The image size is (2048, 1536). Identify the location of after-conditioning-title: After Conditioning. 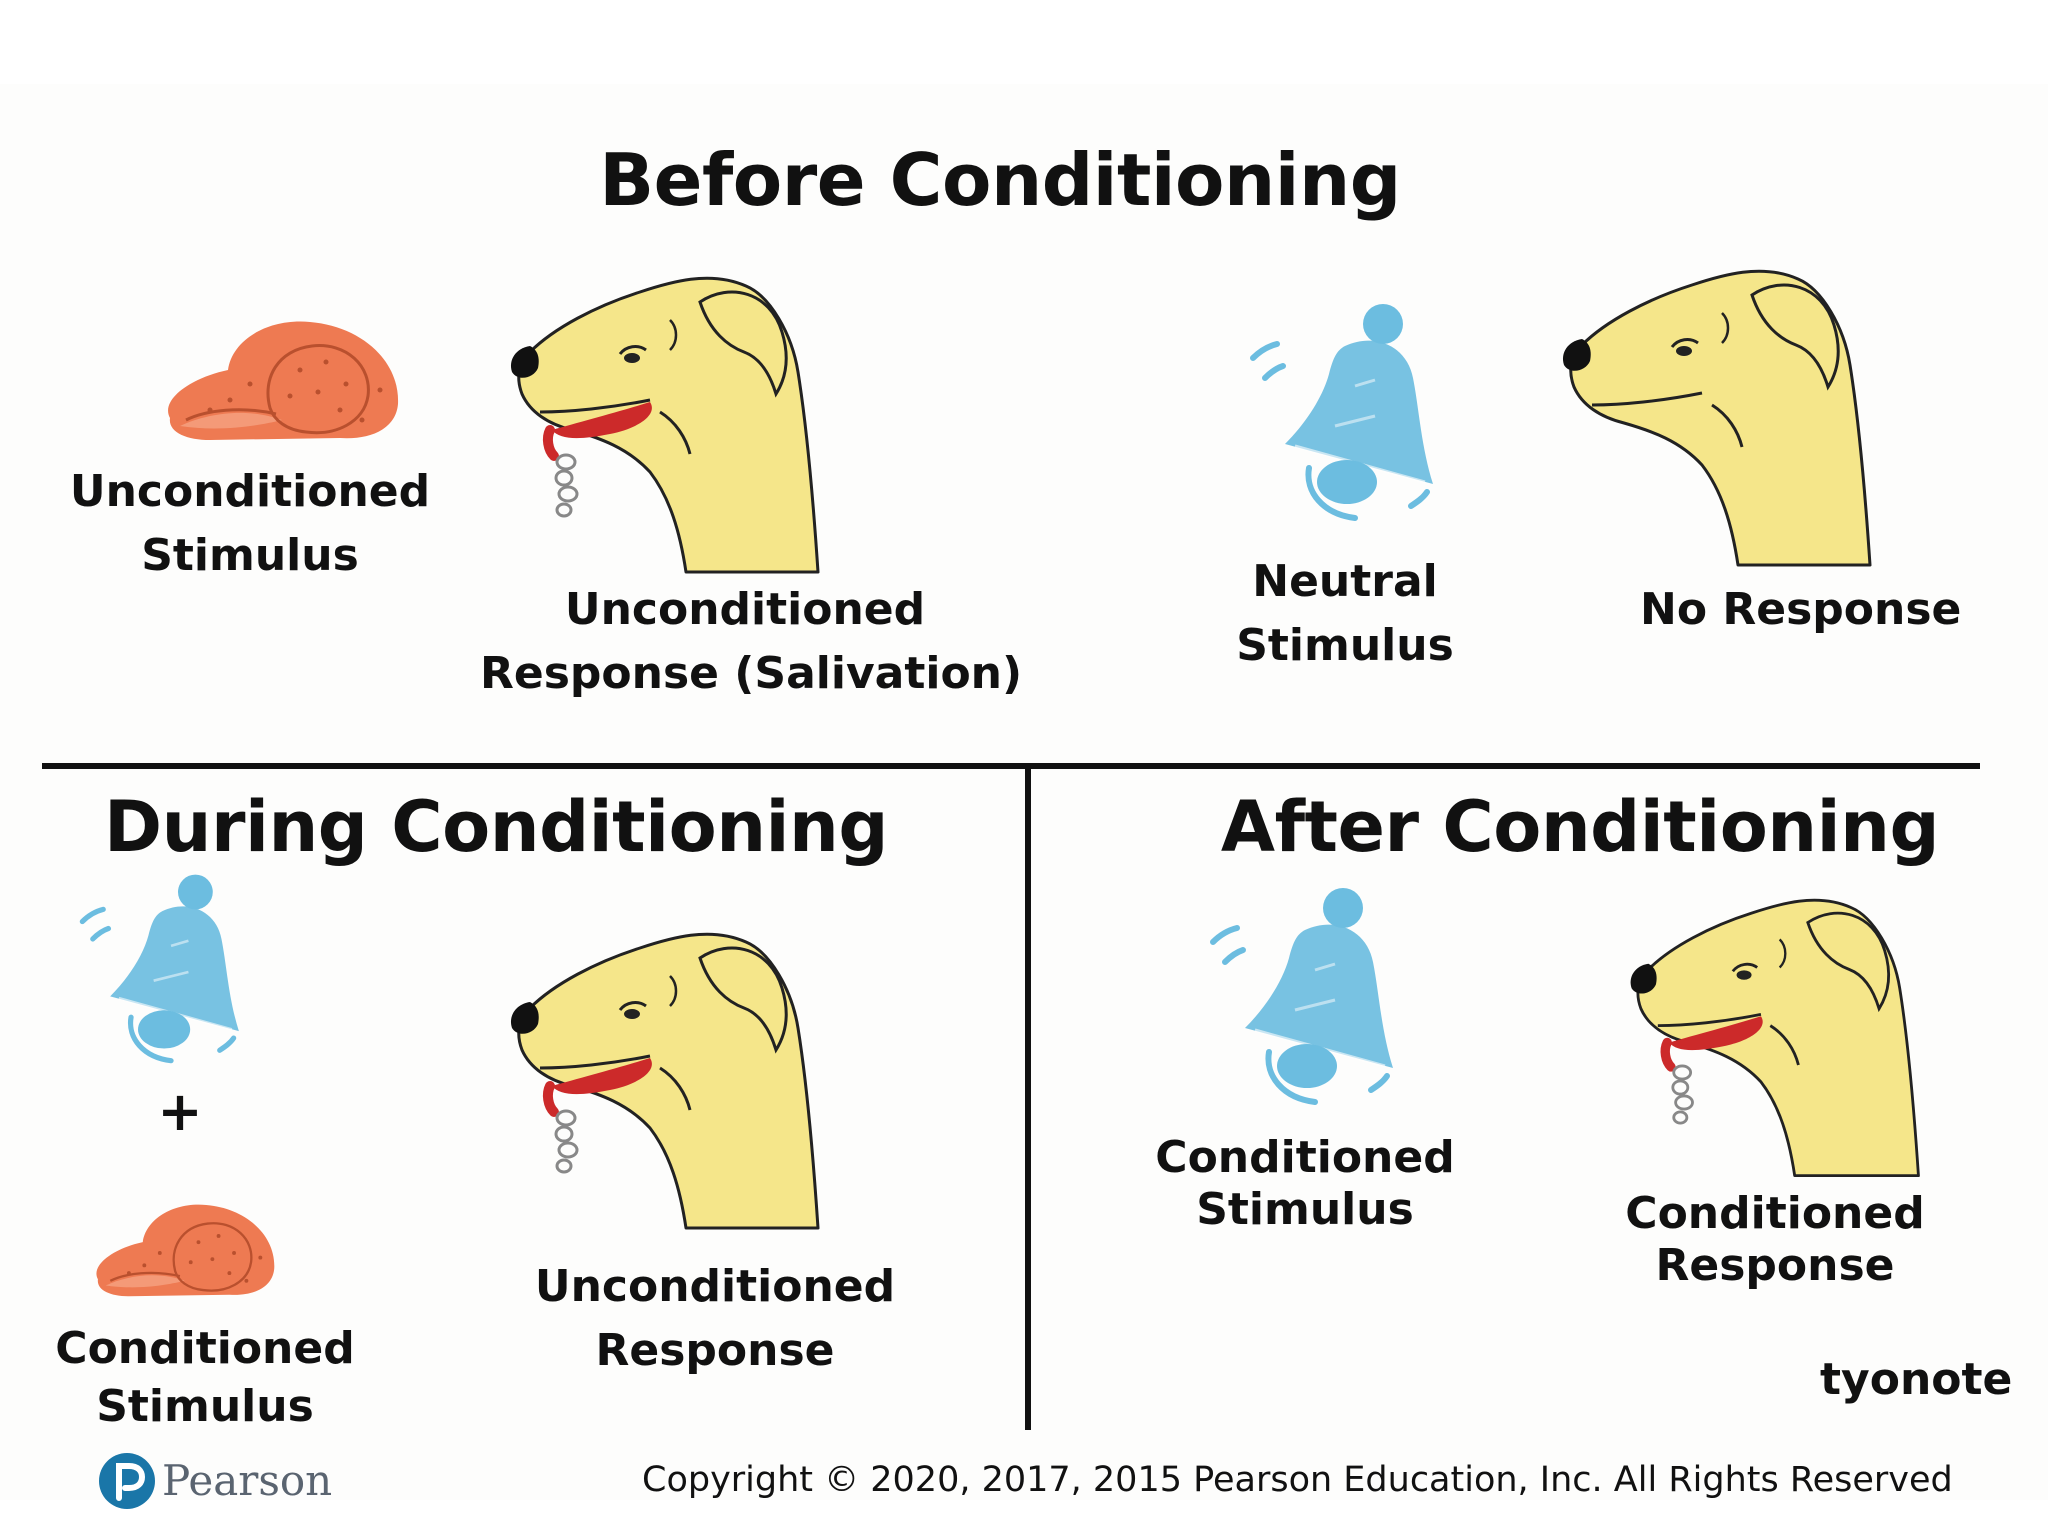
(1580, 827).